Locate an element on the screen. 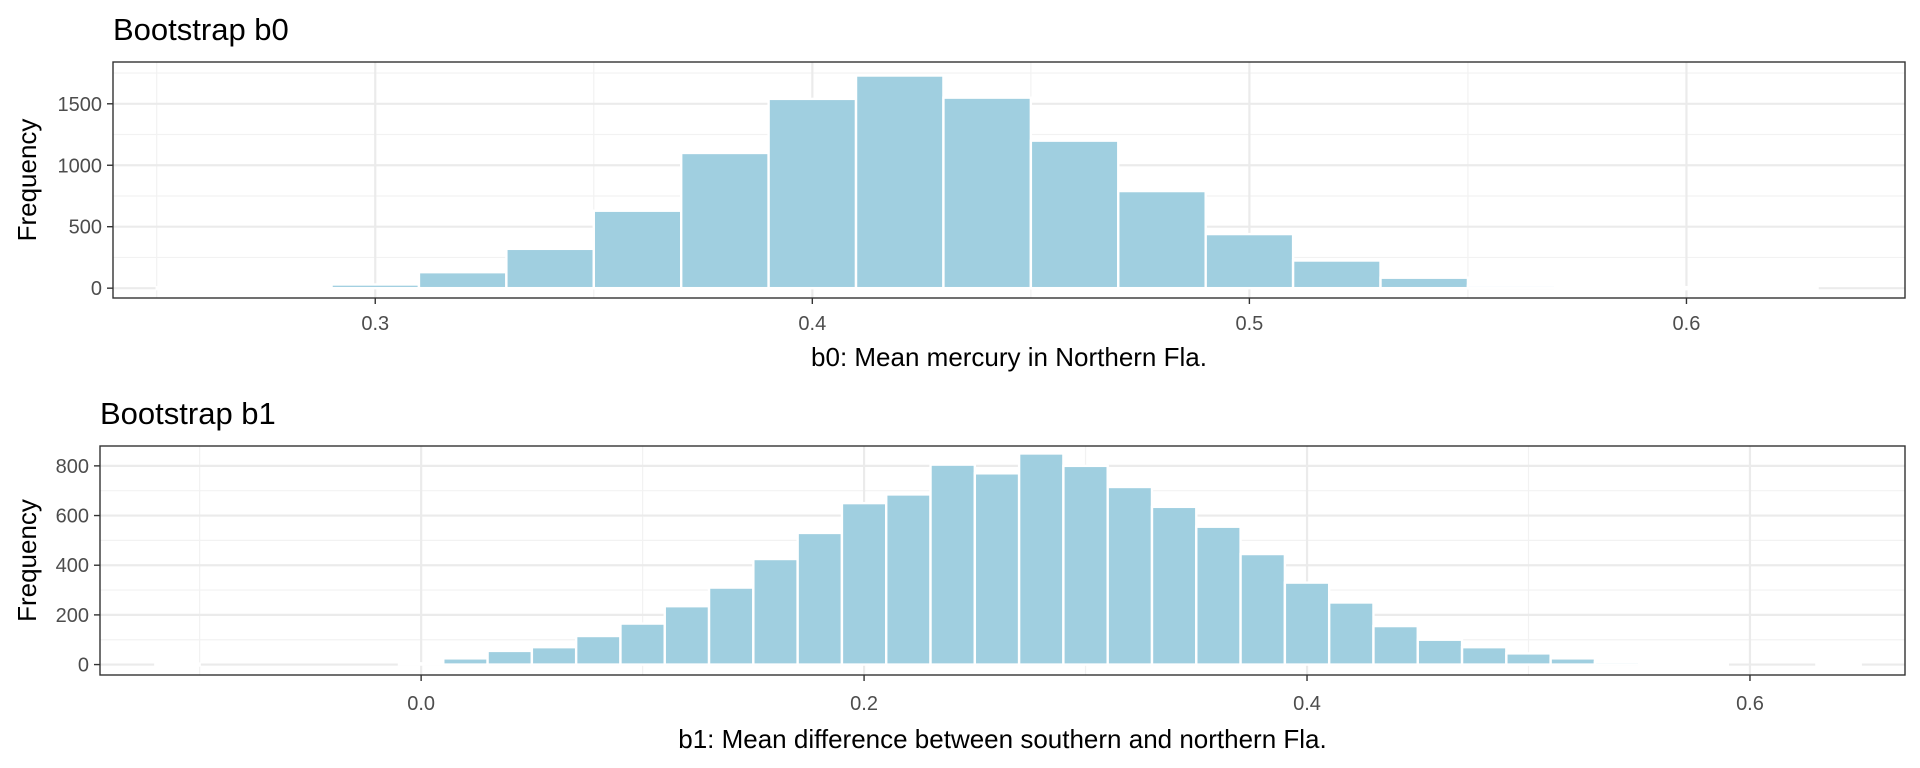  b1-x-tick-label: 0.0 is located at coordinates (421, 704).